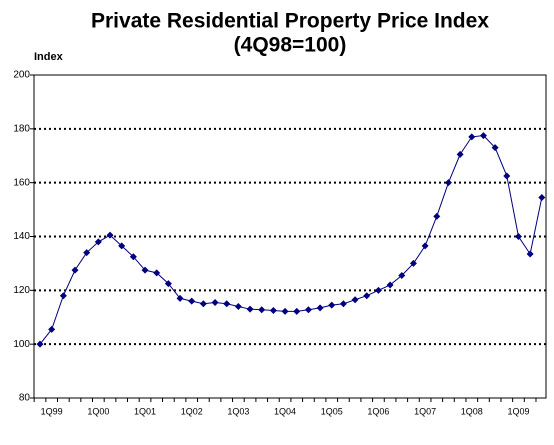 Image resolution: width=554 pixels, height=445 pixels. What do you see at coordinates (192, 411) in the screenshot?
I see `x-tick-label: 1Q02` at bounding box center [192, 411].